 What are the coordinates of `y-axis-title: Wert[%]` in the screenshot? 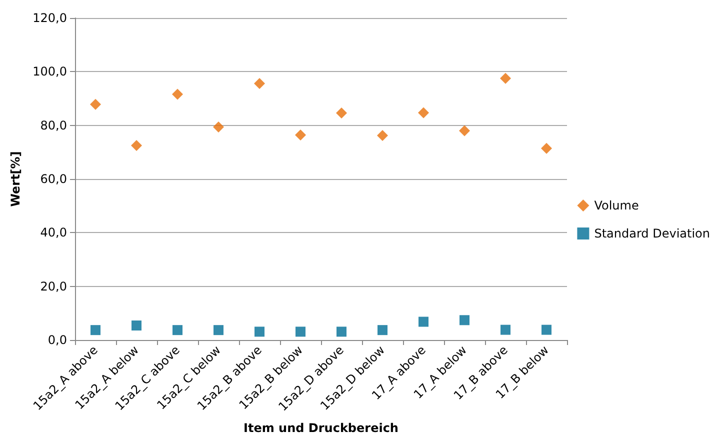 It's located at (15, 179).